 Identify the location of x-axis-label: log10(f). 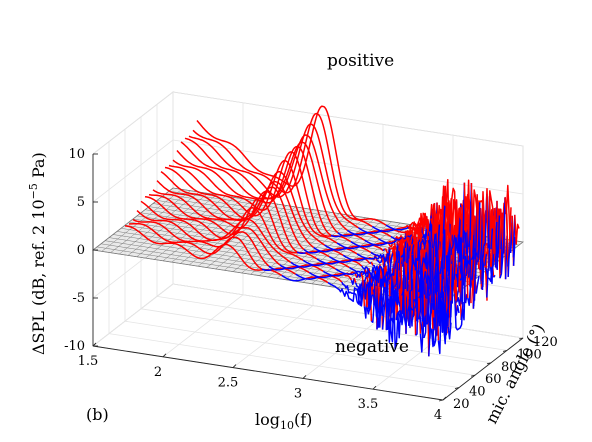
(283, 421).